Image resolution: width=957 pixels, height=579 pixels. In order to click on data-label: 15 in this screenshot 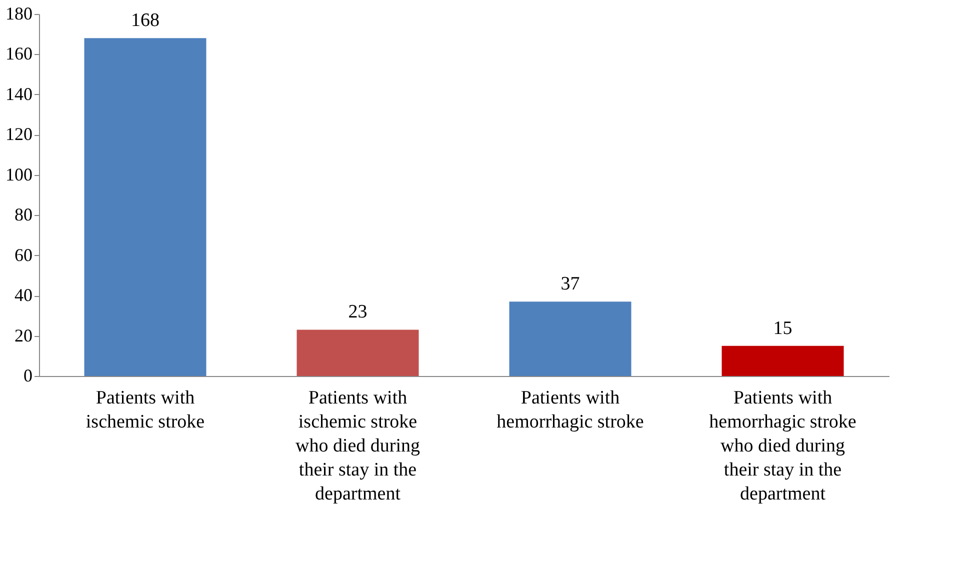, I will do `click(782, 328)`.